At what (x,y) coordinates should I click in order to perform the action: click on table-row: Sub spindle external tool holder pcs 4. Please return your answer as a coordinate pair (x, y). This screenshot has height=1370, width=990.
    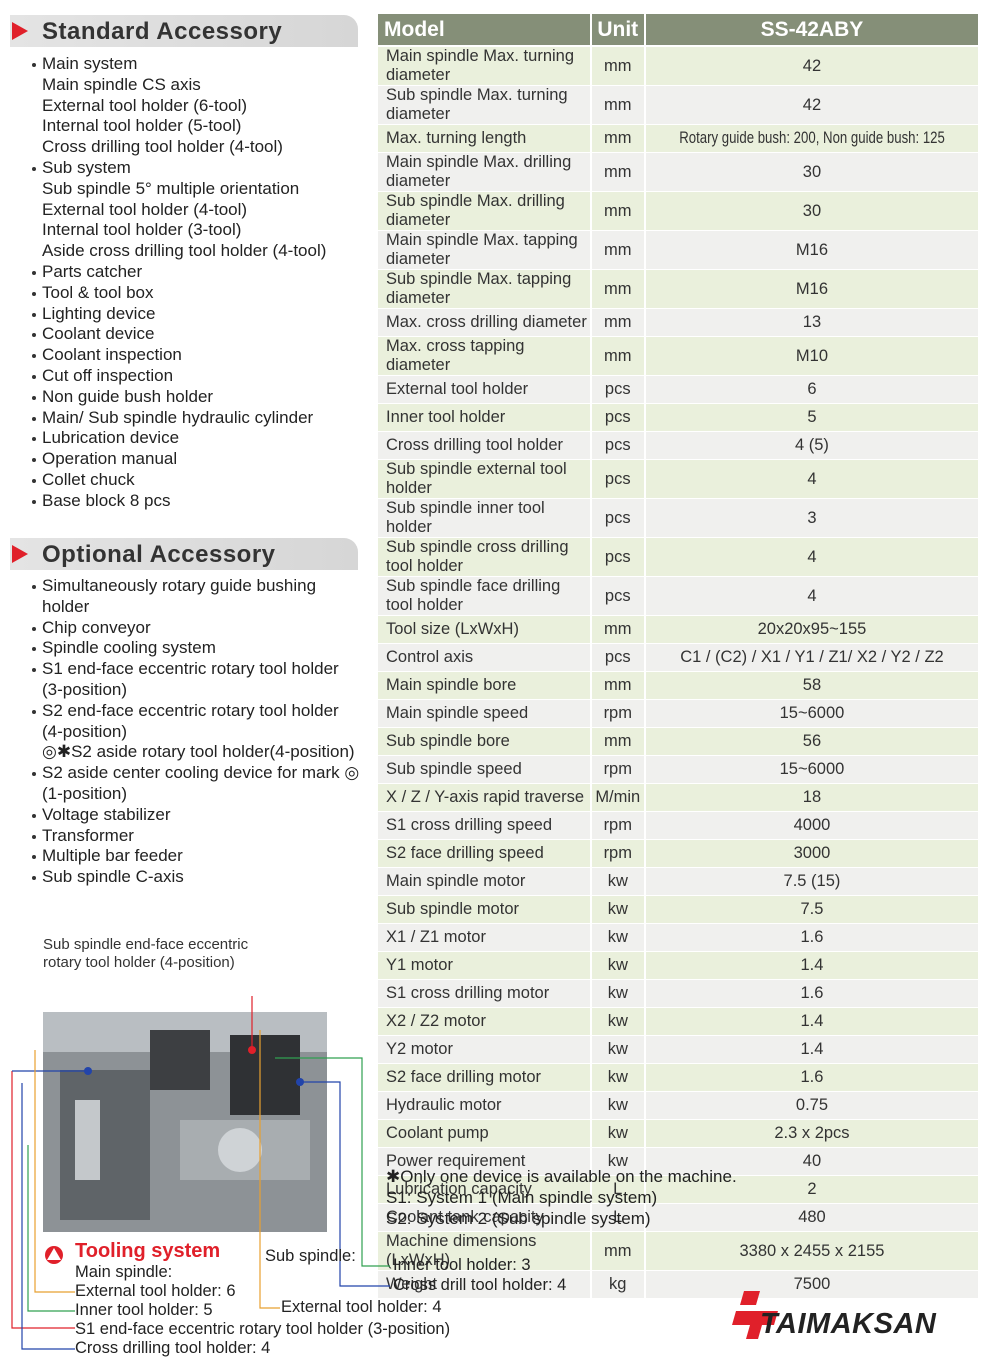
    Looking at the image, I should click on (679, 479).